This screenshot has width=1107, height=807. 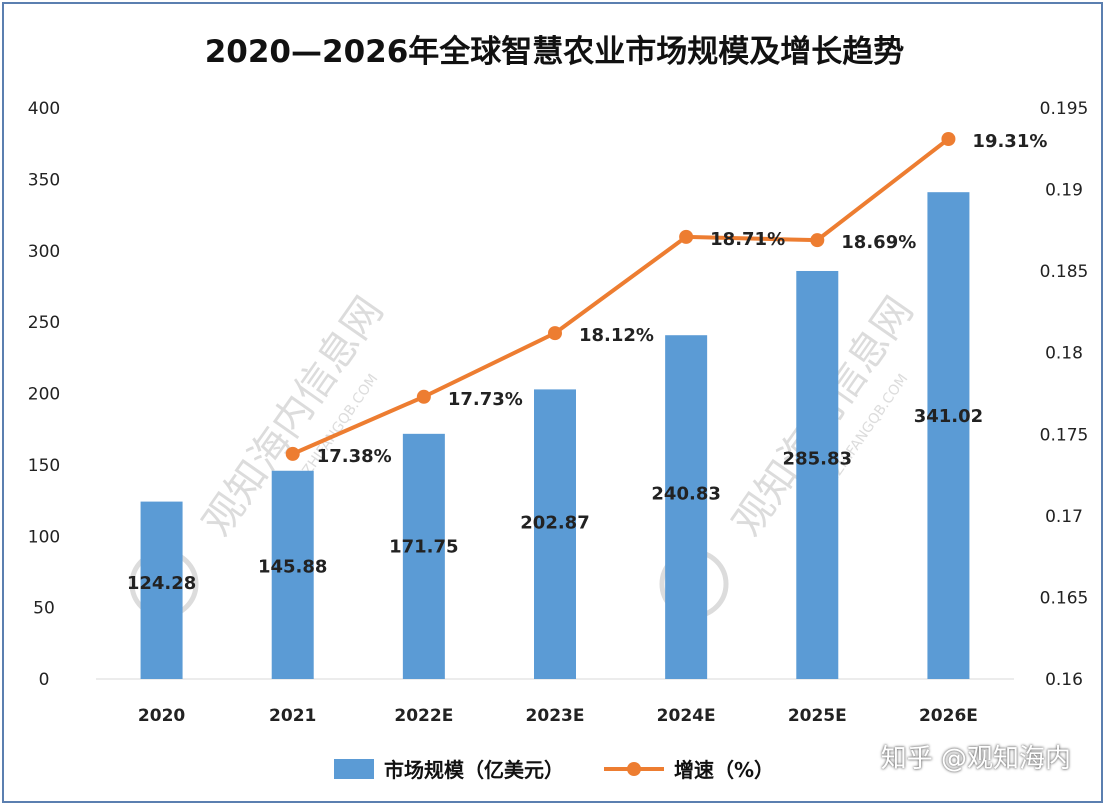 What do you see at coordinates (747, 239) in the screenshot?
I see `line-data-label: 18.71%` at bounding box center [747, 239].